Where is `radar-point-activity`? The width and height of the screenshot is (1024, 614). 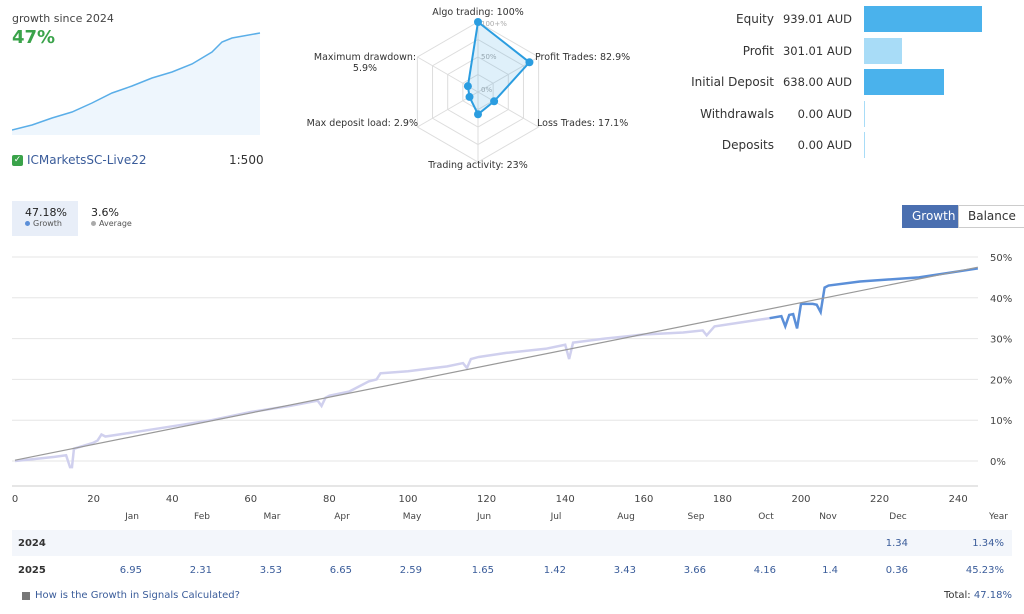
radar-point-activity is located at coordinates (478, 114).